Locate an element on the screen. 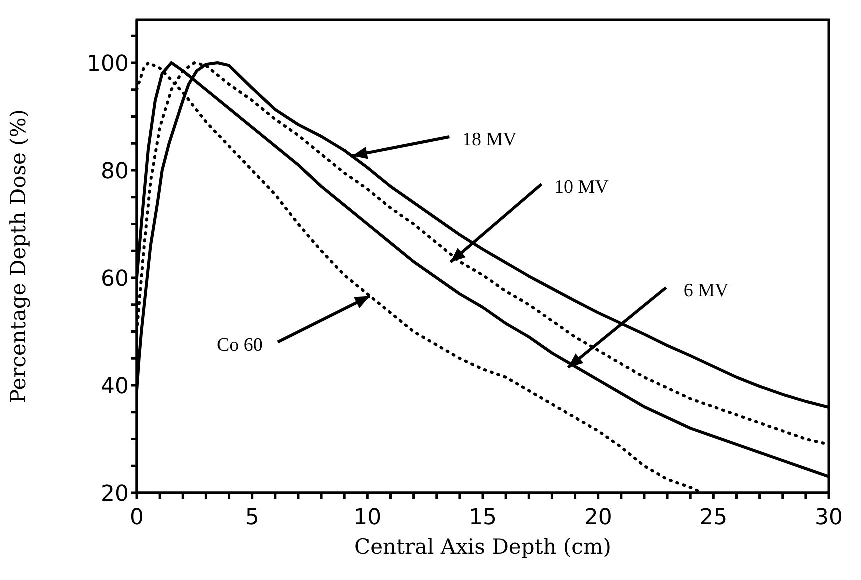  x-axis-title: Central Axis Depth (cm) is located at coordinates (483, 547).